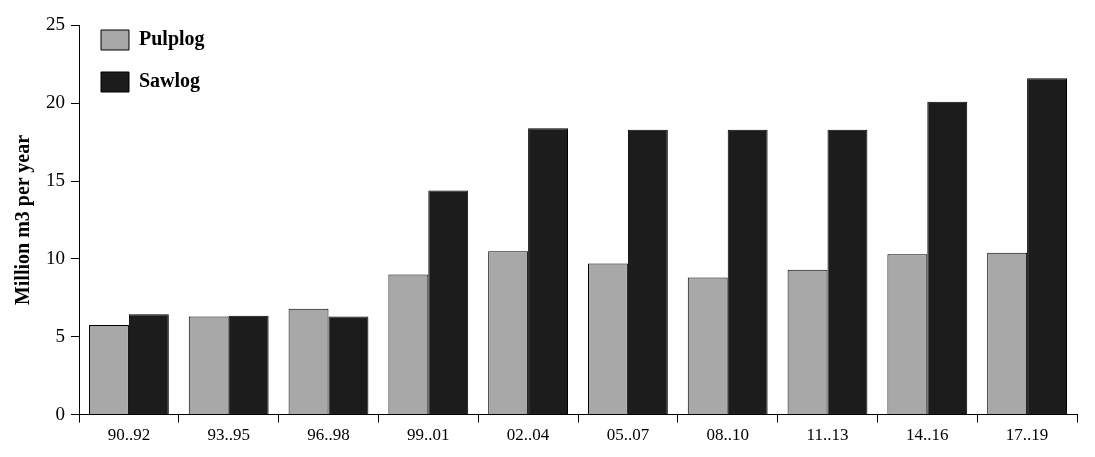 Image resolution: width=1095 pixels, height=457 pixels. Describe the element at coordinates (23, 220) in the screenshot. I see `y-axis-title: Million m3 per year` at that location.